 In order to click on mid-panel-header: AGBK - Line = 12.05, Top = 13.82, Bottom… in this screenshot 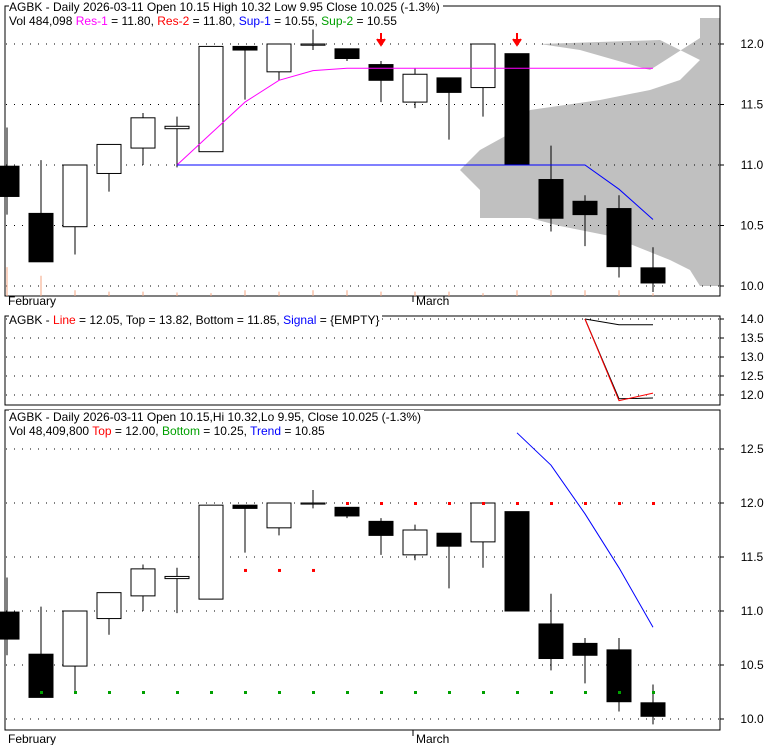, I will do `click(196, 320)`.